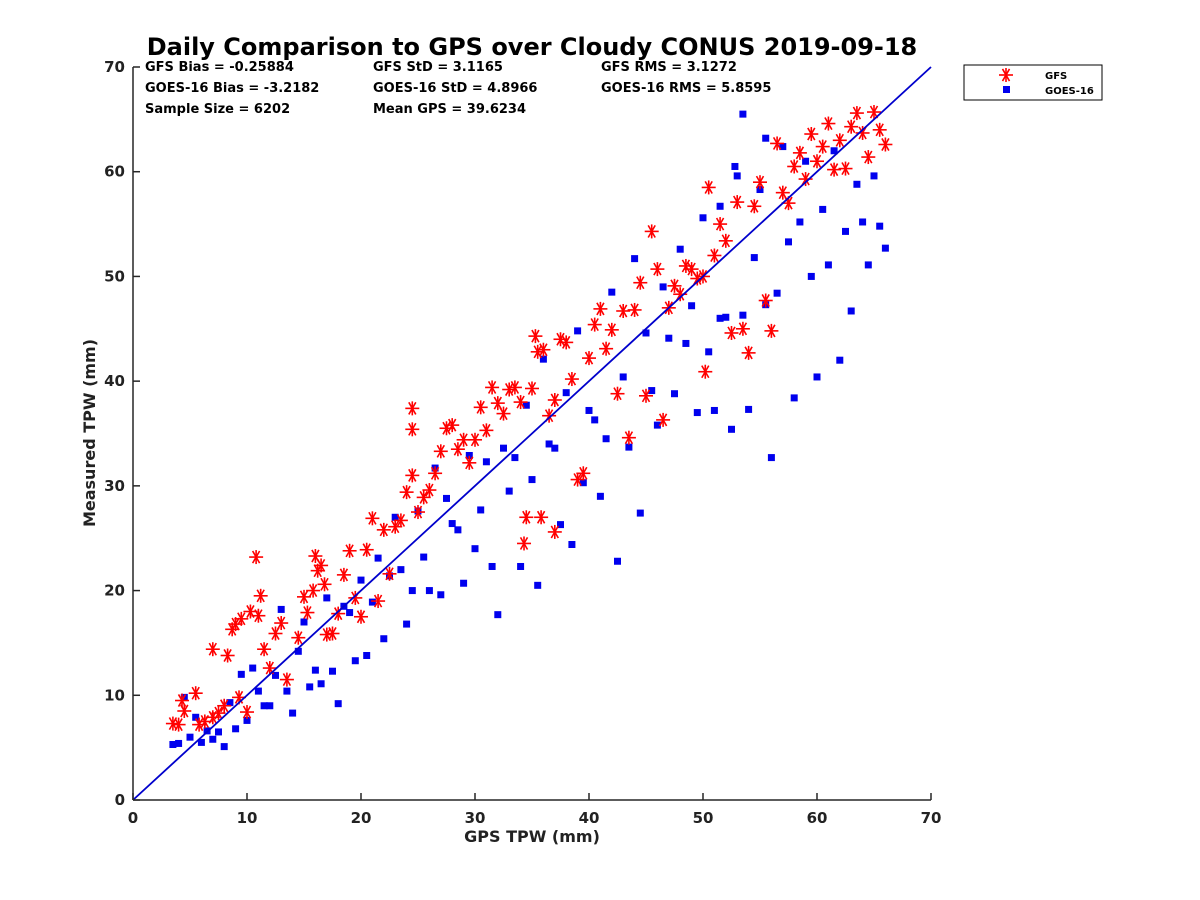 The width and height of the screenshot is (1200, 900). Describe the element at coordinates (217, 109) in the screenshot. I see `stat-sample-size: Sample Size = 6202` at that location.